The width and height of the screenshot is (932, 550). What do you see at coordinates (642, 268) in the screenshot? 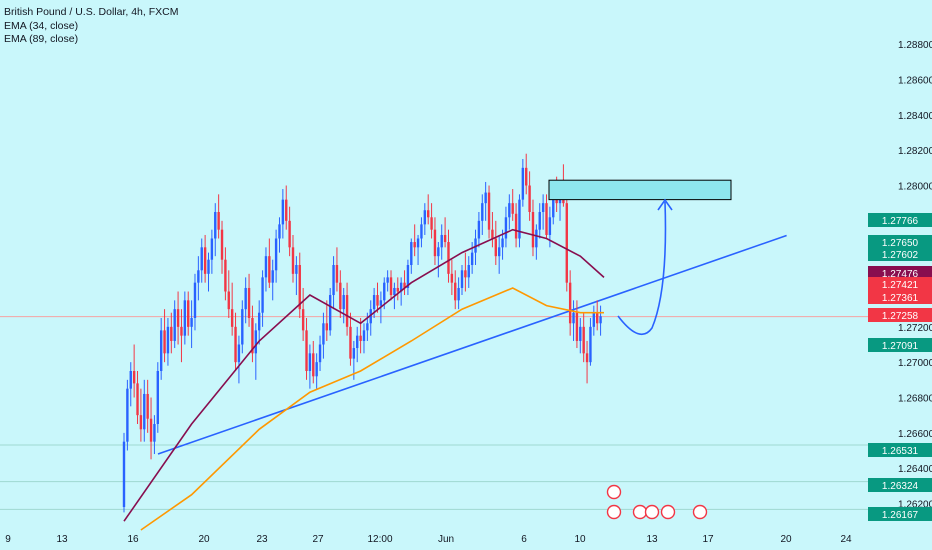
I see `projection-arrow` at bounding box center [642, 268].